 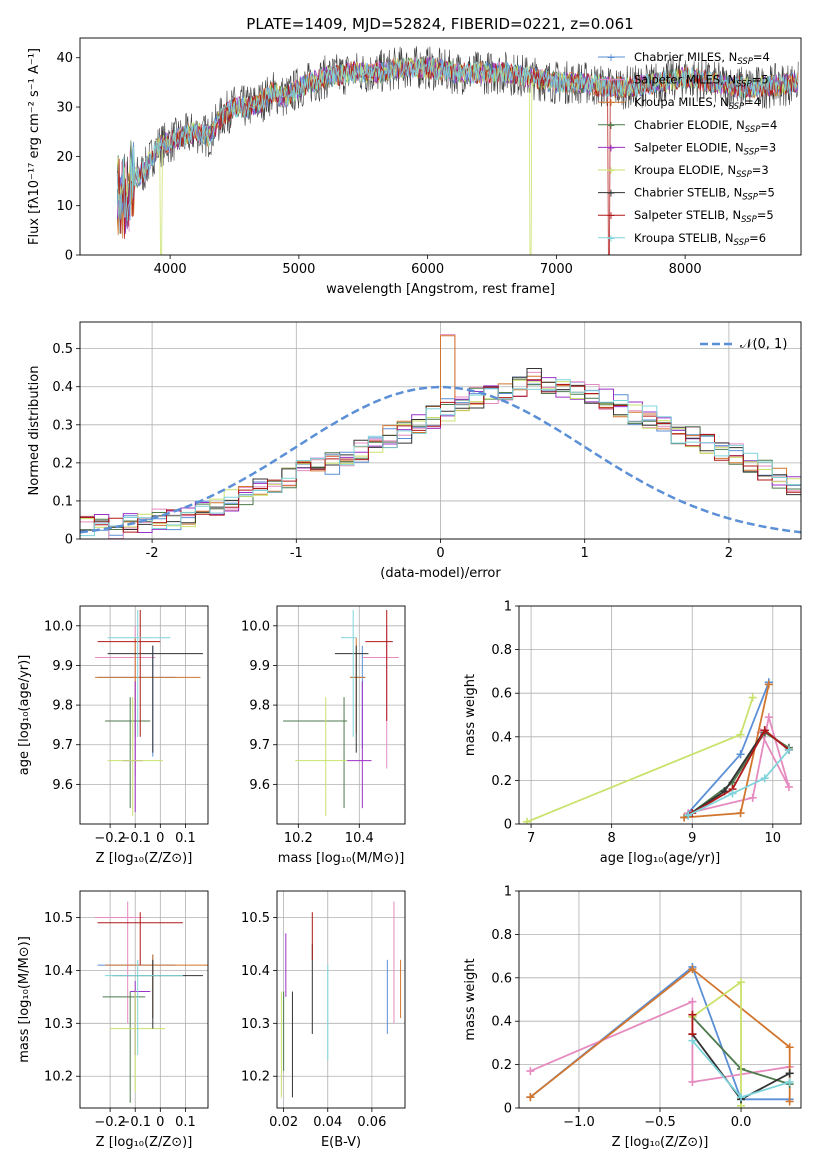 What do you see at coordinates (371, 1122) in the screenshot?
I see `x-tick-label: 0.06` at bounding box center [371, 1122].